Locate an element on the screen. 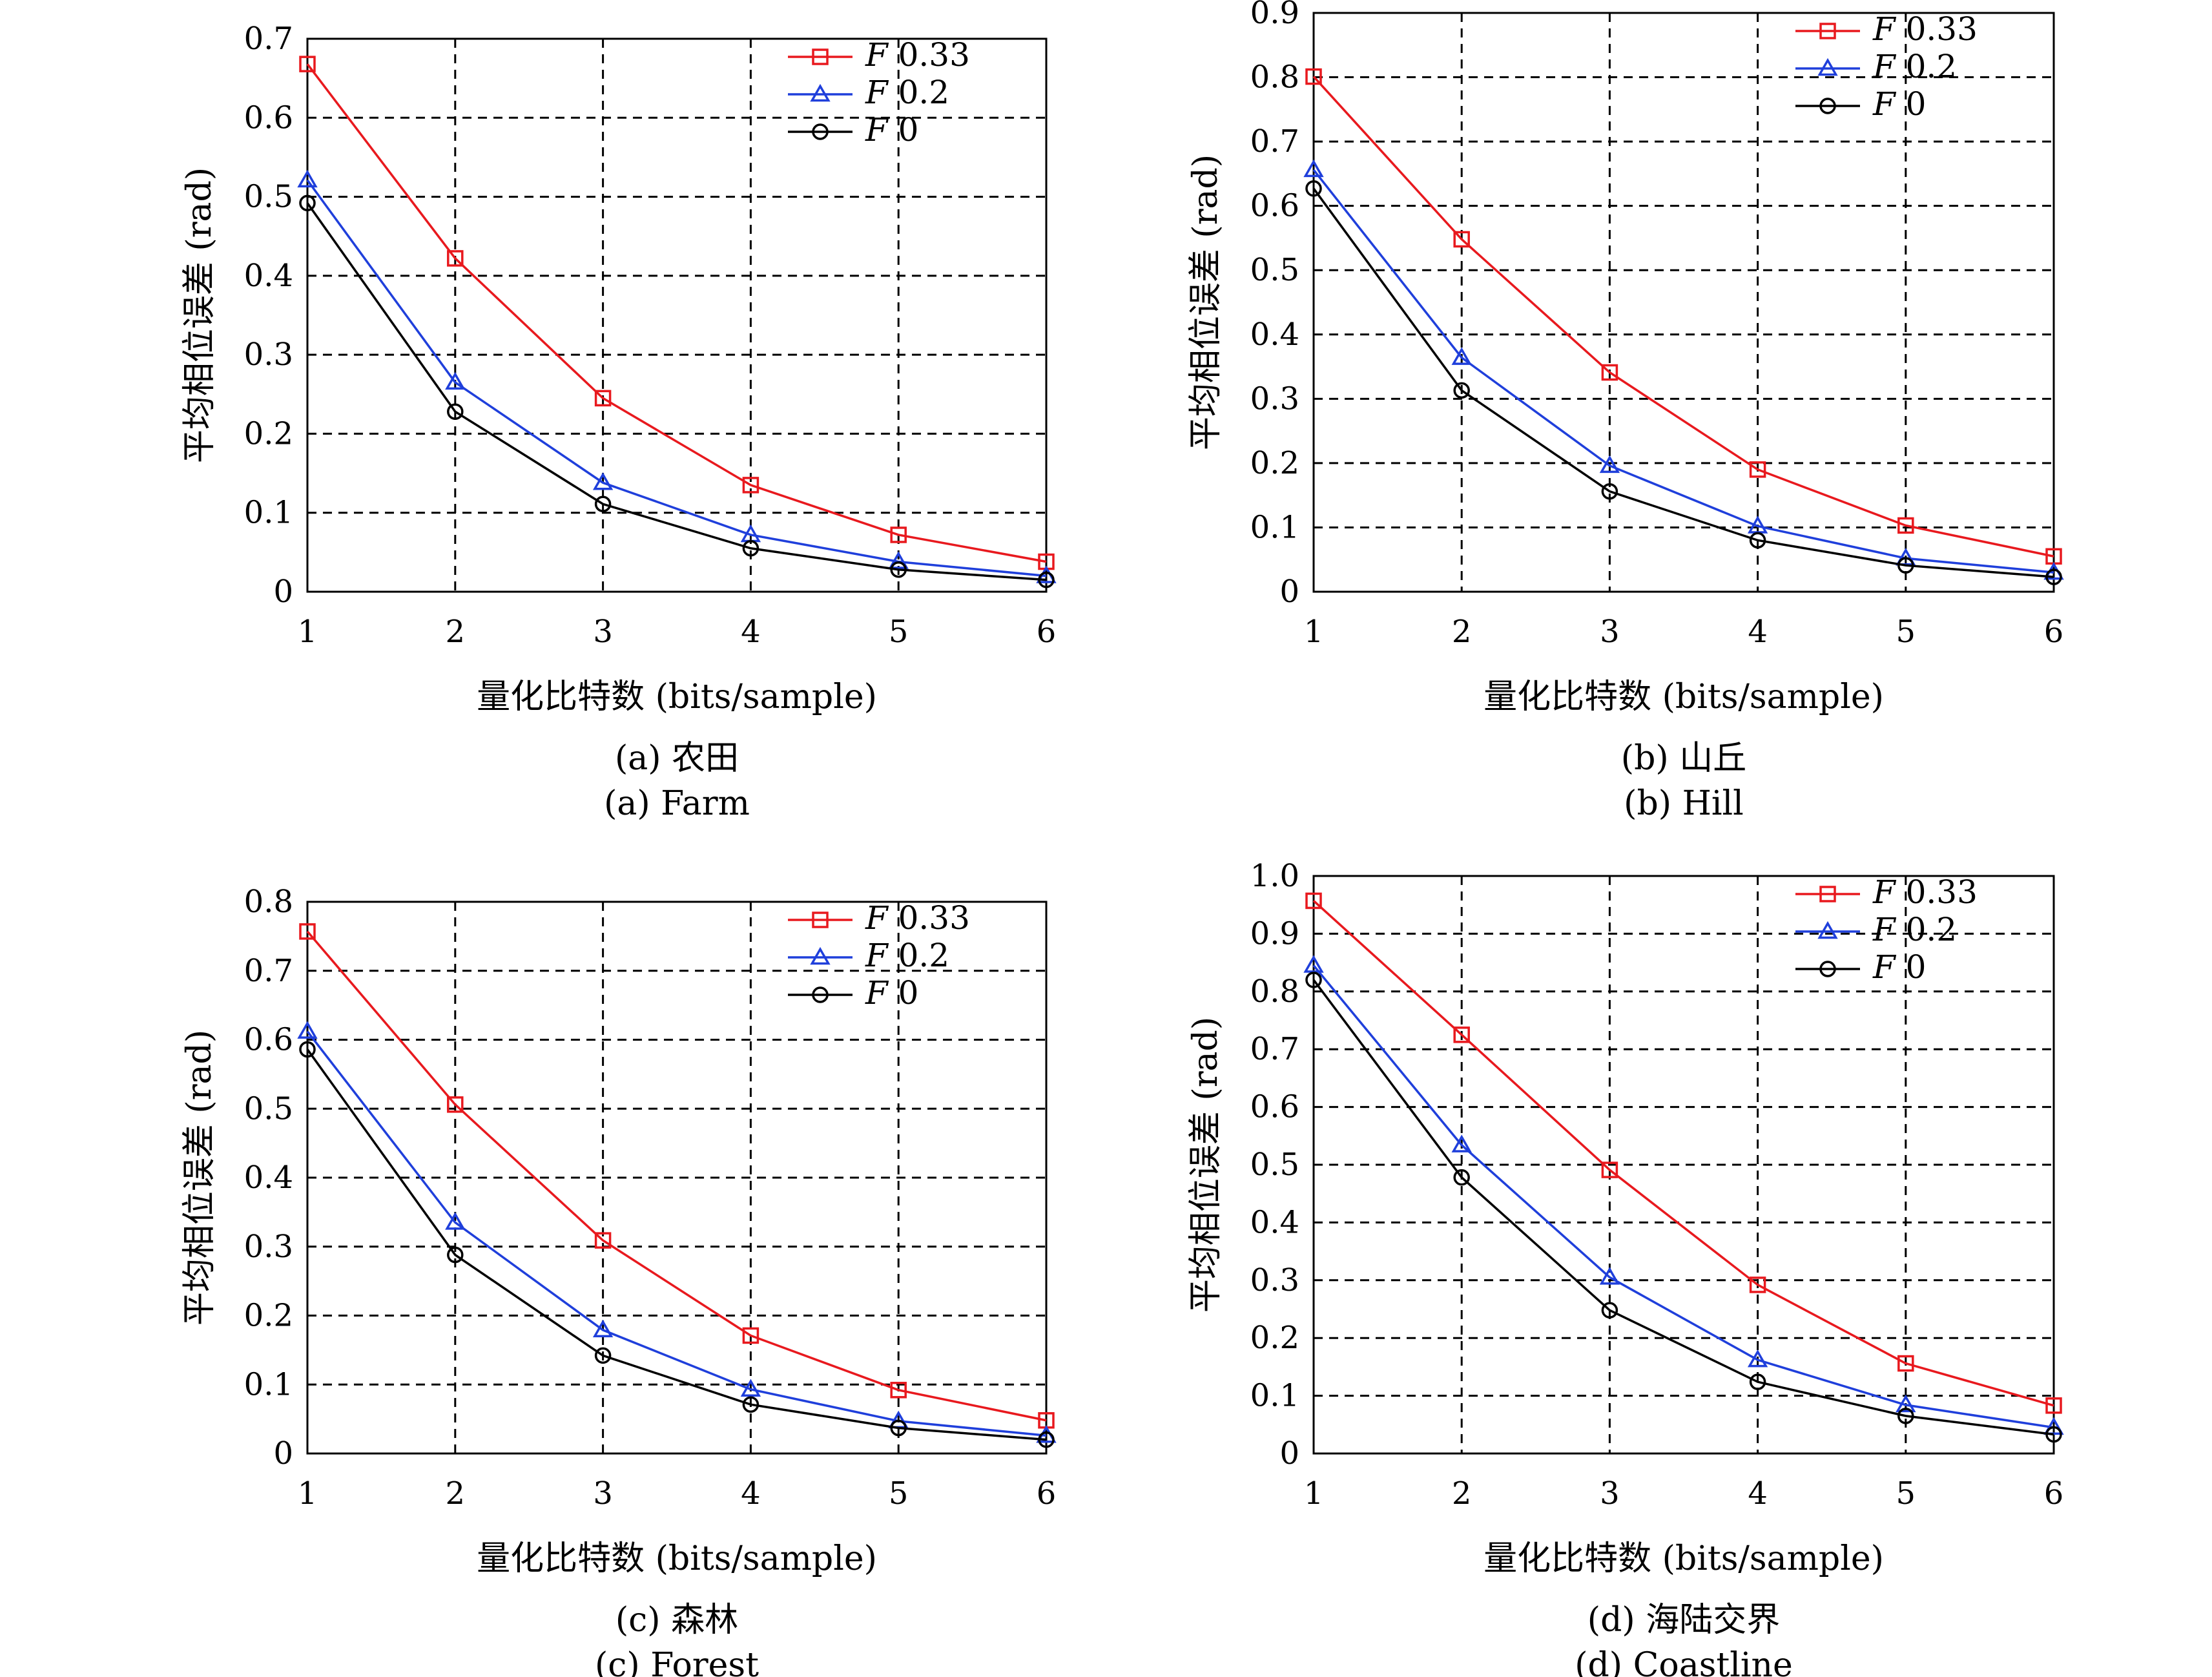 The width and height of the screenshot is (2212, 1677). legend-label: F 0 is located at coordinates (891, 130).